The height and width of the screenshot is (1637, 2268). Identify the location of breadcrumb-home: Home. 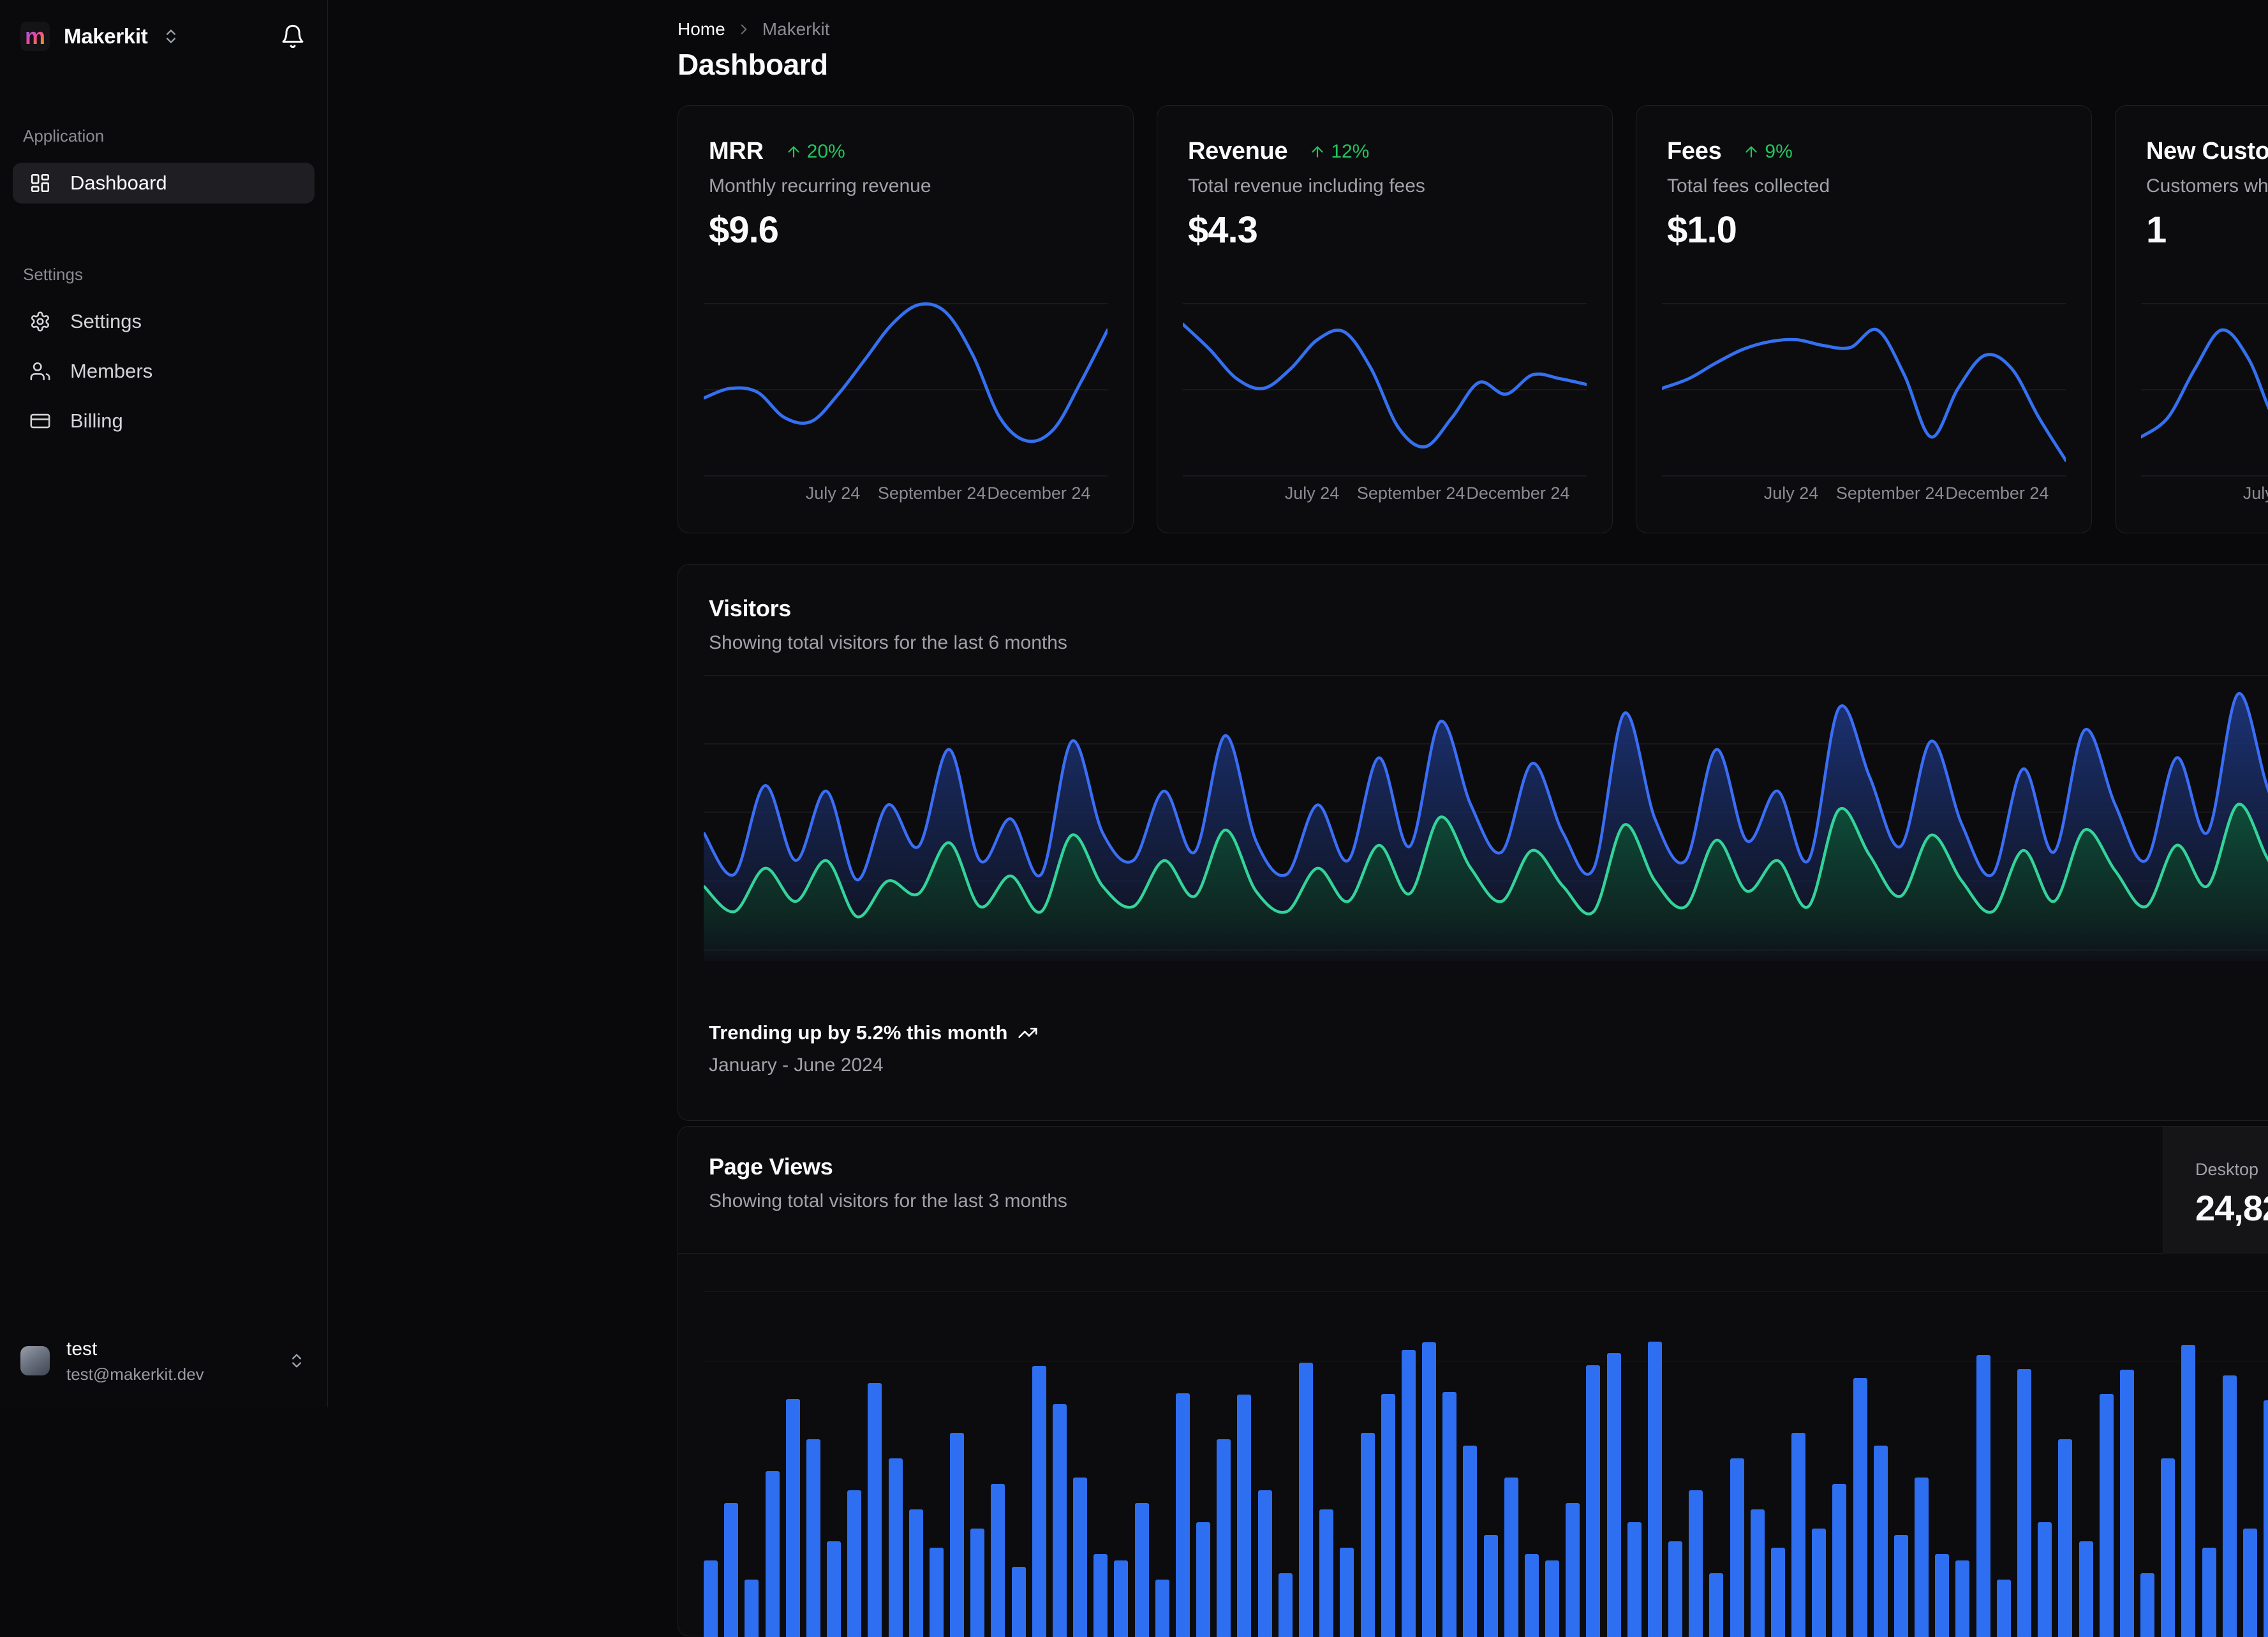
(701, 30).